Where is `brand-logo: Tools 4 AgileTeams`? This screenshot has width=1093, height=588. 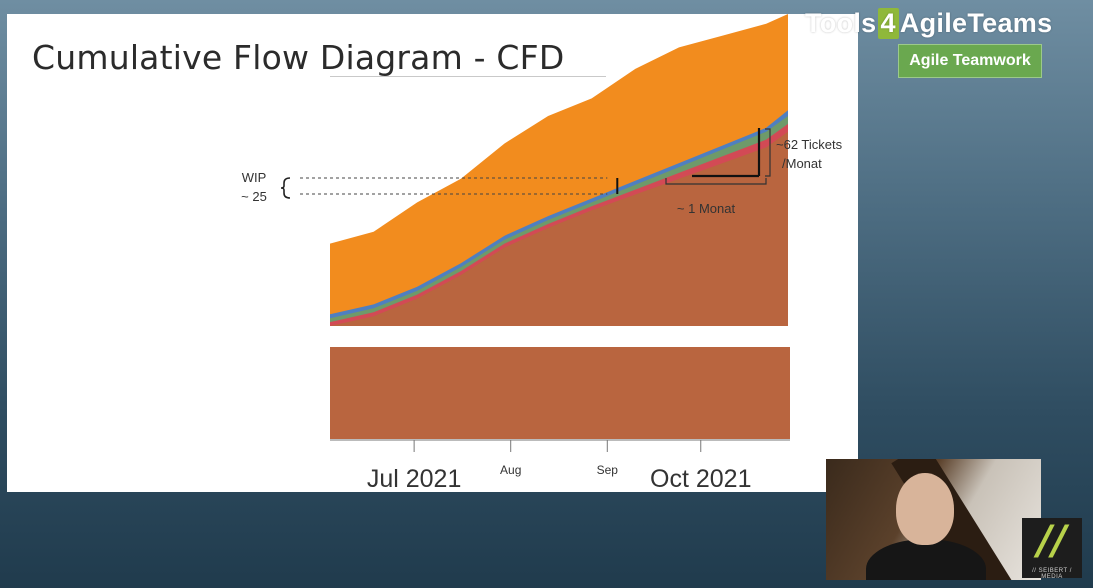
brand-logo: Tools 4 AgileTeams is located at coordinates (928, 23).